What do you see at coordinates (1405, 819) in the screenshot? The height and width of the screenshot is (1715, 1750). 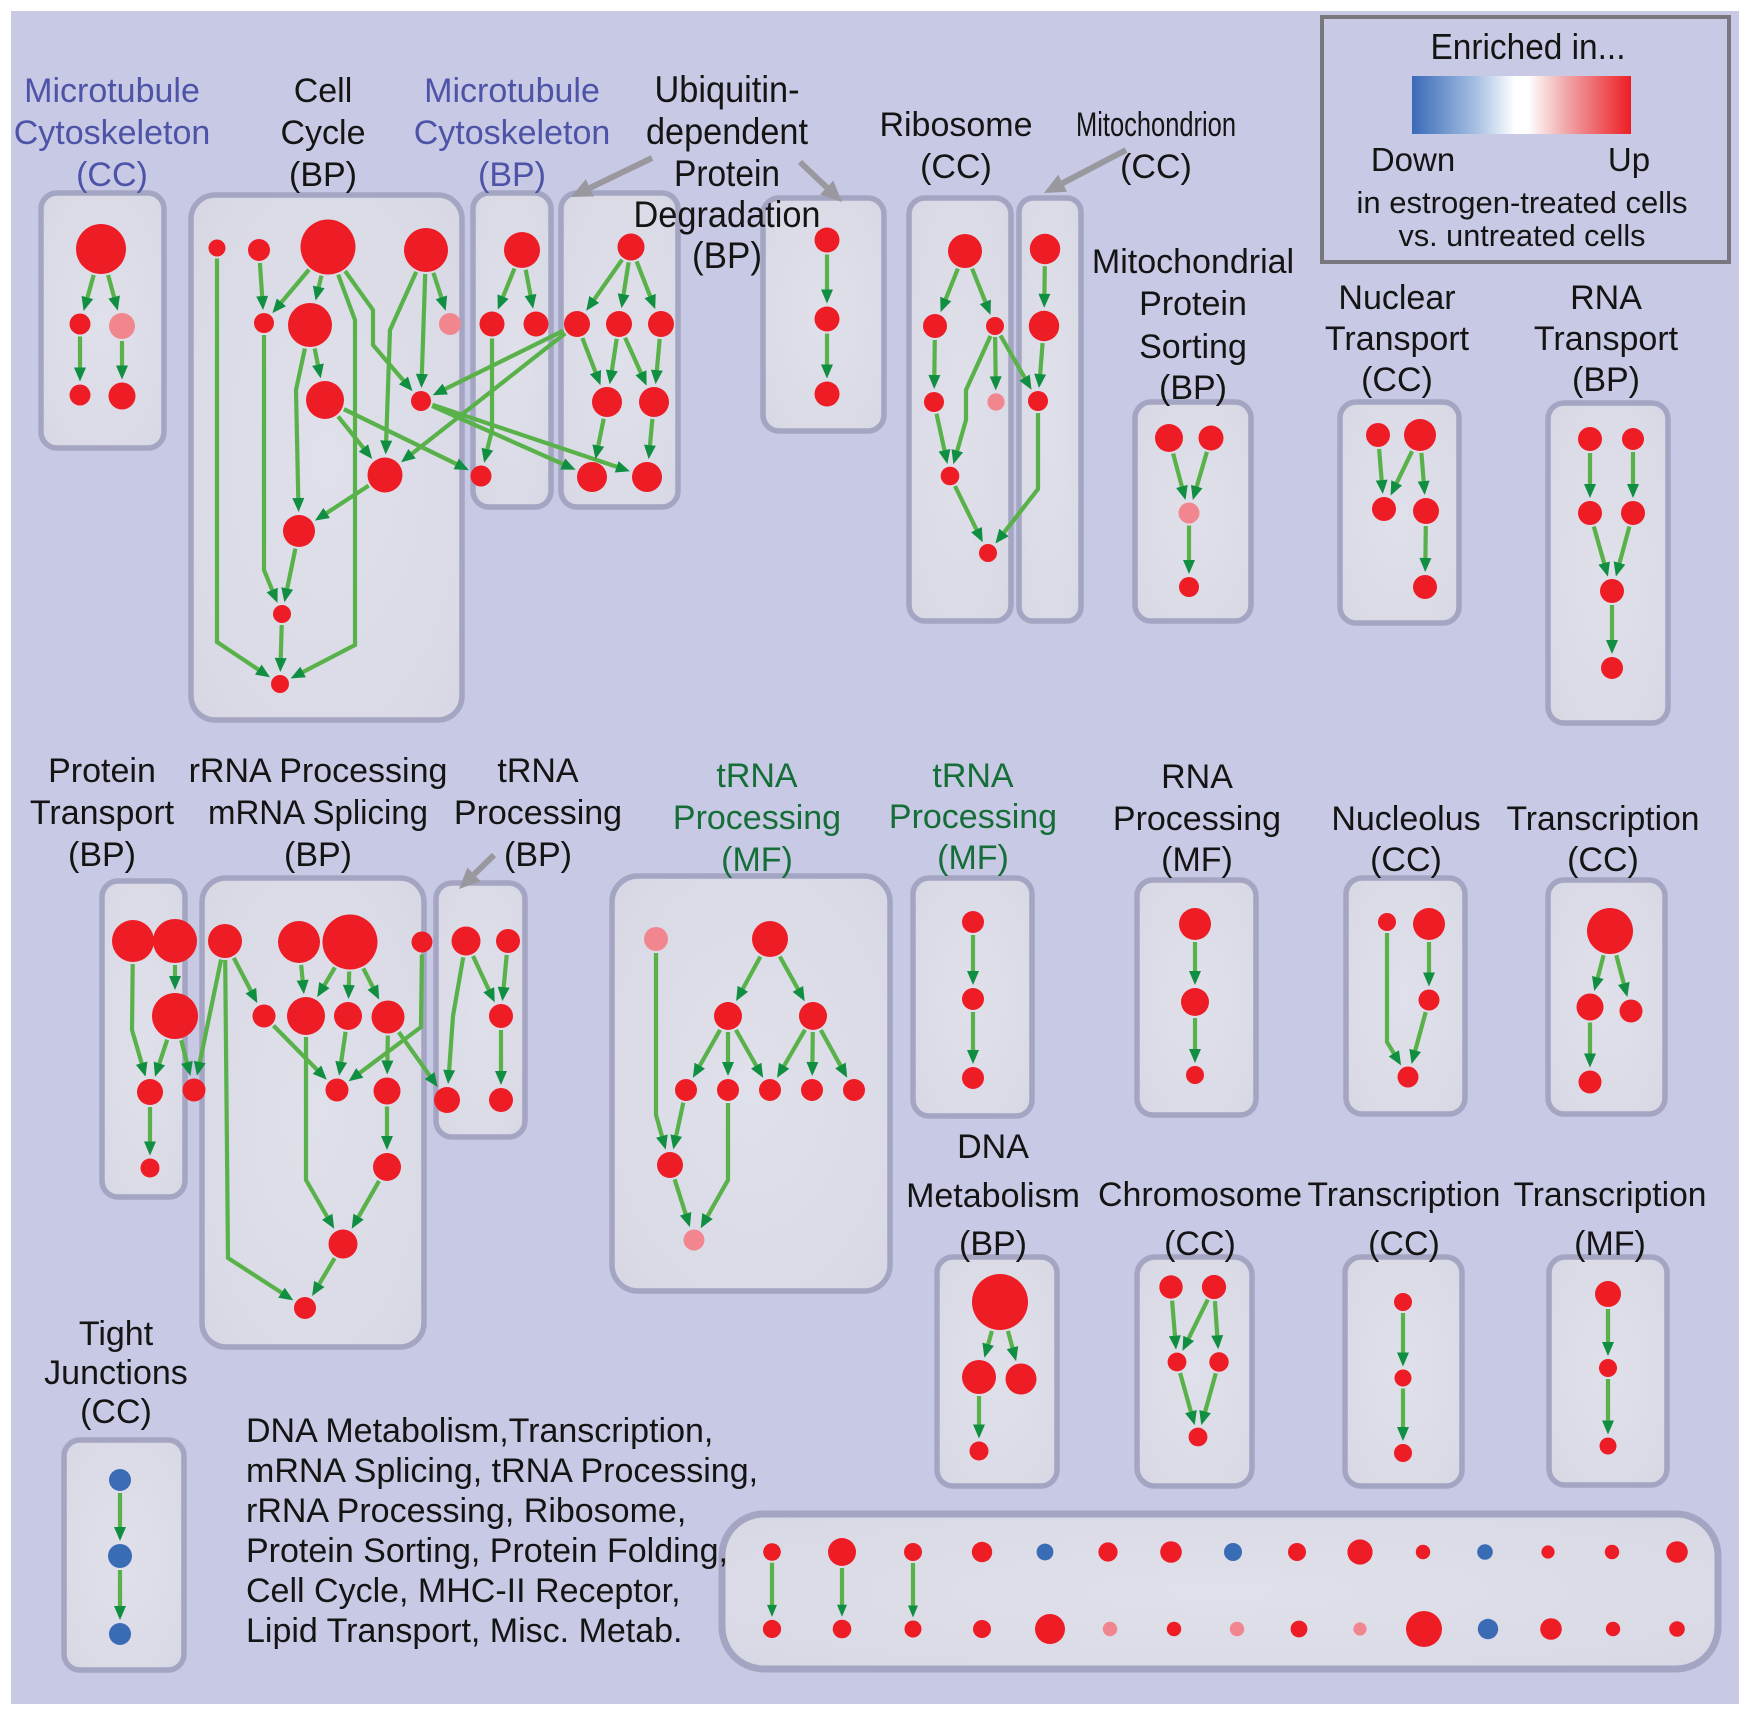 I see `svg-text: Nucleolus` at bounding box center [1405, 819].